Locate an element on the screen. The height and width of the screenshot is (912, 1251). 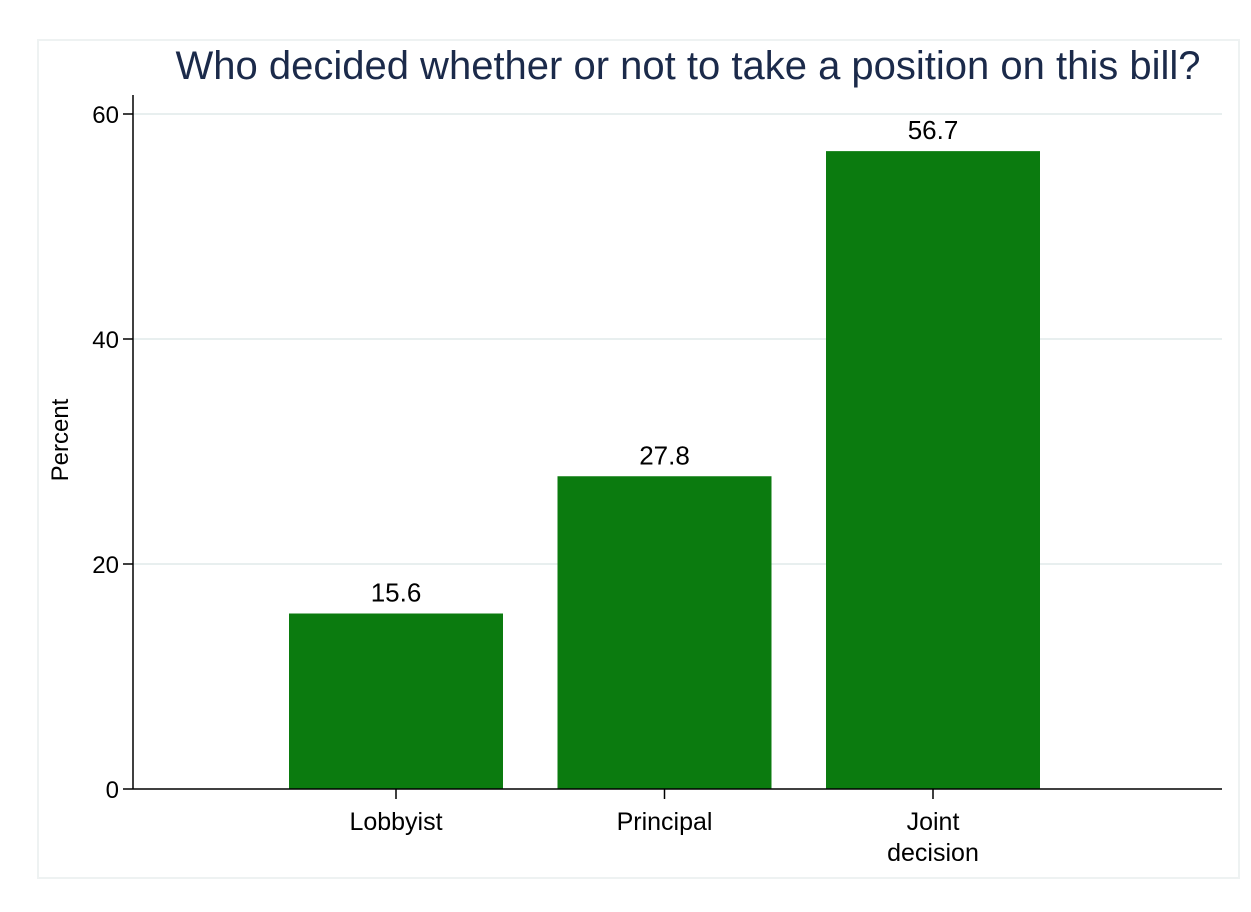
x-tick-label: decision is located at coordinates (933, 853).